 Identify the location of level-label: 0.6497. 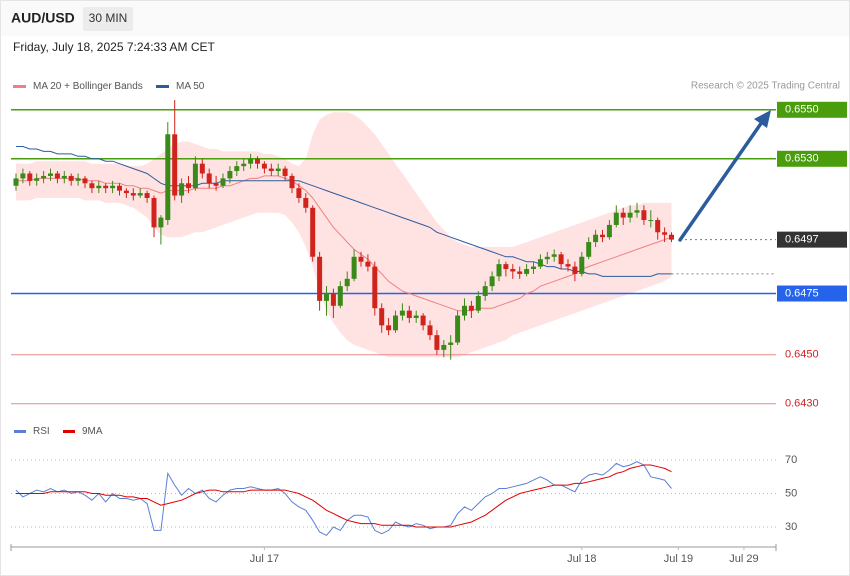
(802, 240).